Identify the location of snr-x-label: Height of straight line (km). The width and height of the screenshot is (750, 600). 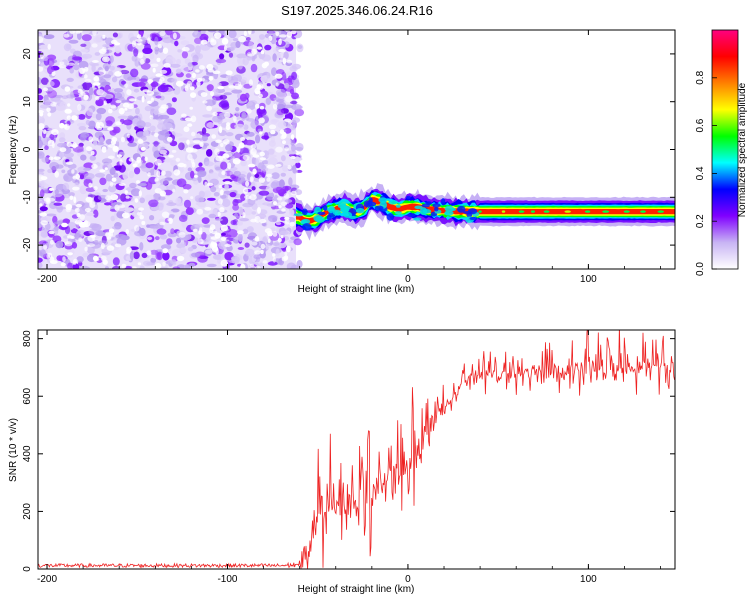
(356, 589).